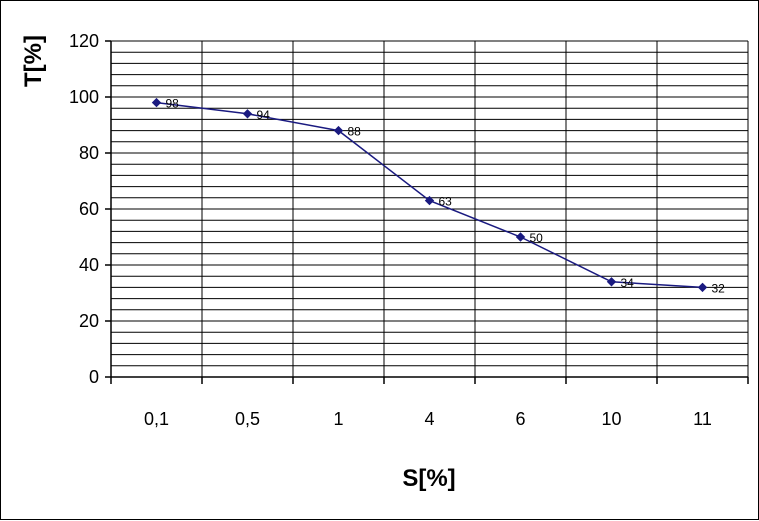 The height and width of the screenshot is (521, 759). What do you see at coordinates (428, 478) in the screenshot?
I see `x-axis-title: S[%]` at bounding box center [428, 478].